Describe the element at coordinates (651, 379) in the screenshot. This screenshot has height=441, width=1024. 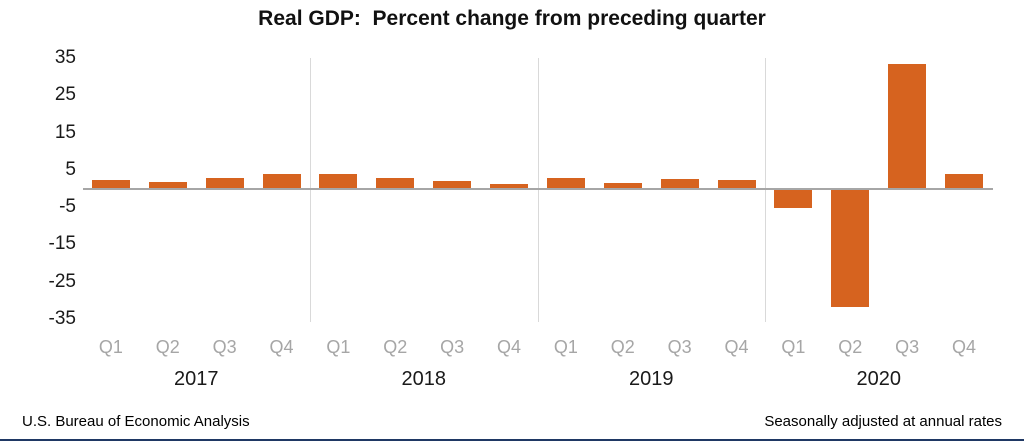
I see `year-label: 2019` at that location.